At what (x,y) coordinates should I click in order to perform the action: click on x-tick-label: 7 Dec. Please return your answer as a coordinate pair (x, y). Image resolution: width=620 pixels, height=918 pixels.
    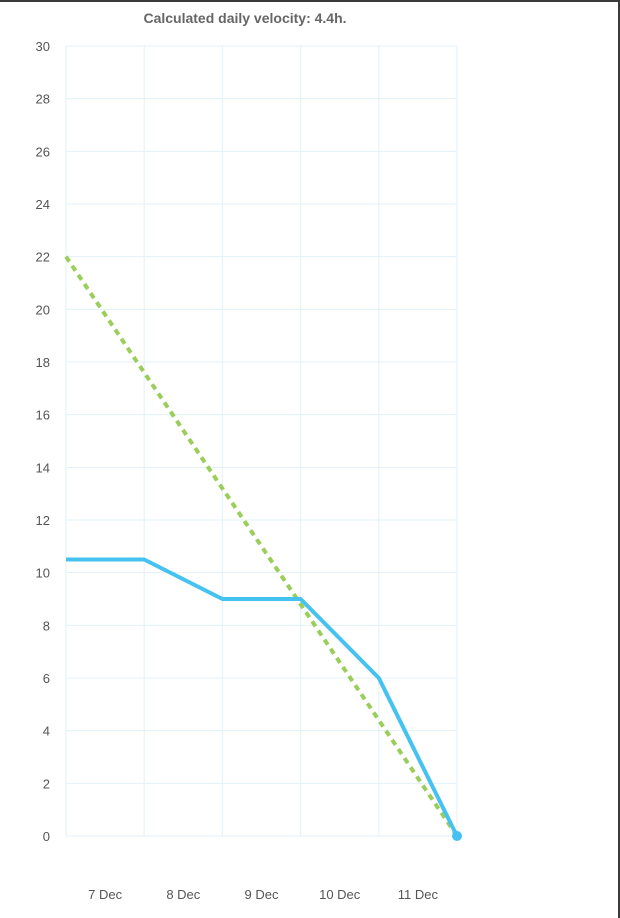
    Looking at the image, I should click on (105, 894).